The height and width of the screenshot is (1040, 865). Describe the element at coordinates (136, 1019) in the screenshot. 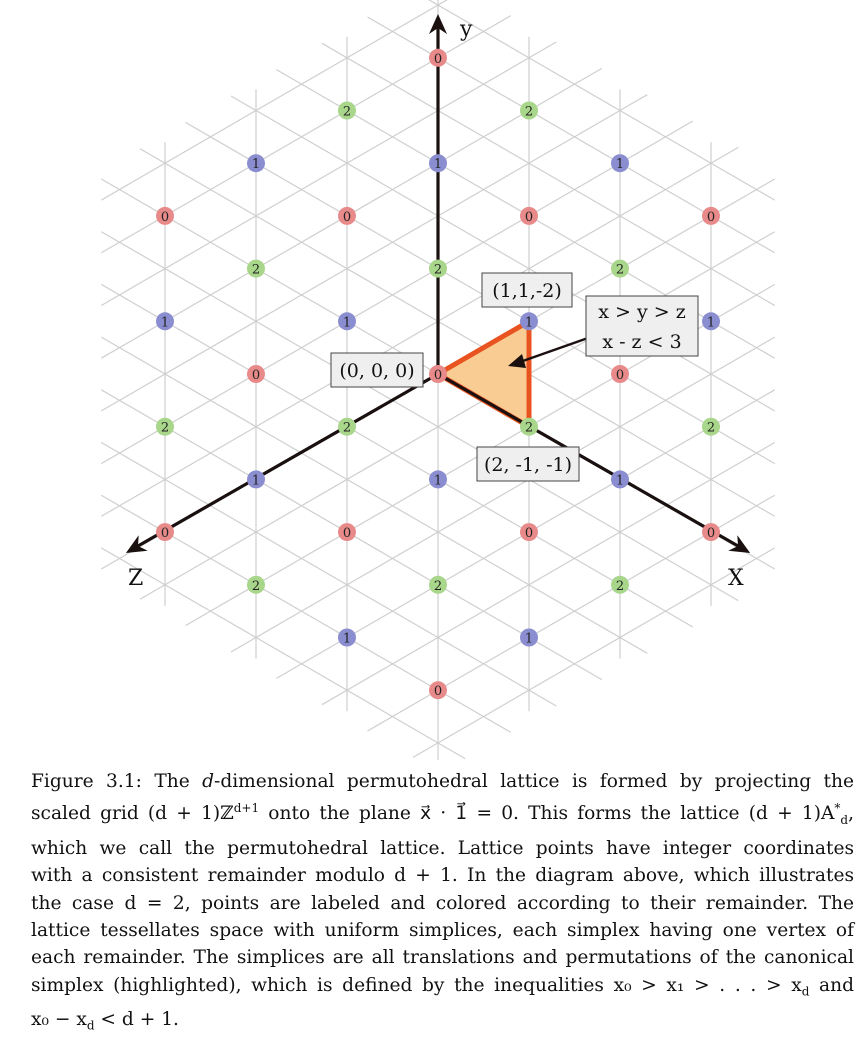

I see `caption-text: < d + 1.` at that location.